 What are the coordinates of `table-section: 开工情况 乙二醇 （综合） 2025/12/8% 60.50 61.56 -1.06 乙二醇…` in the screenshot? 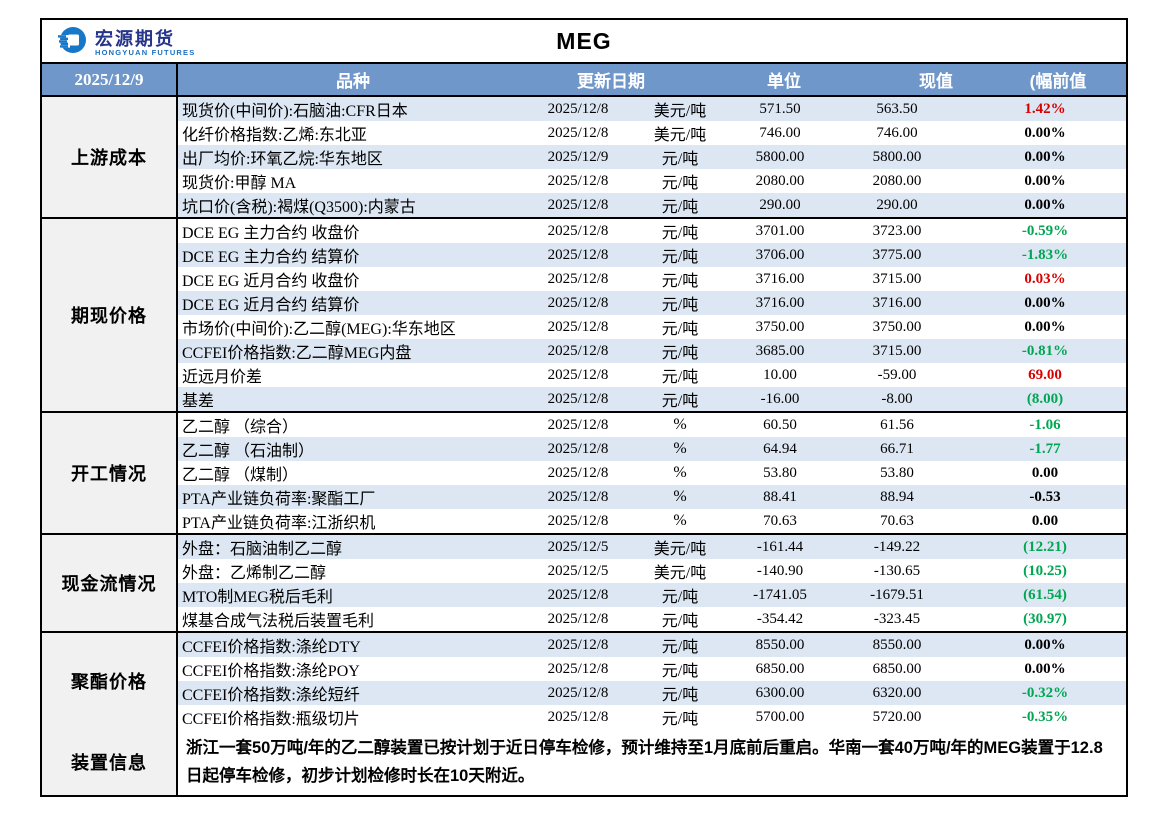 It's located at (584, 472).